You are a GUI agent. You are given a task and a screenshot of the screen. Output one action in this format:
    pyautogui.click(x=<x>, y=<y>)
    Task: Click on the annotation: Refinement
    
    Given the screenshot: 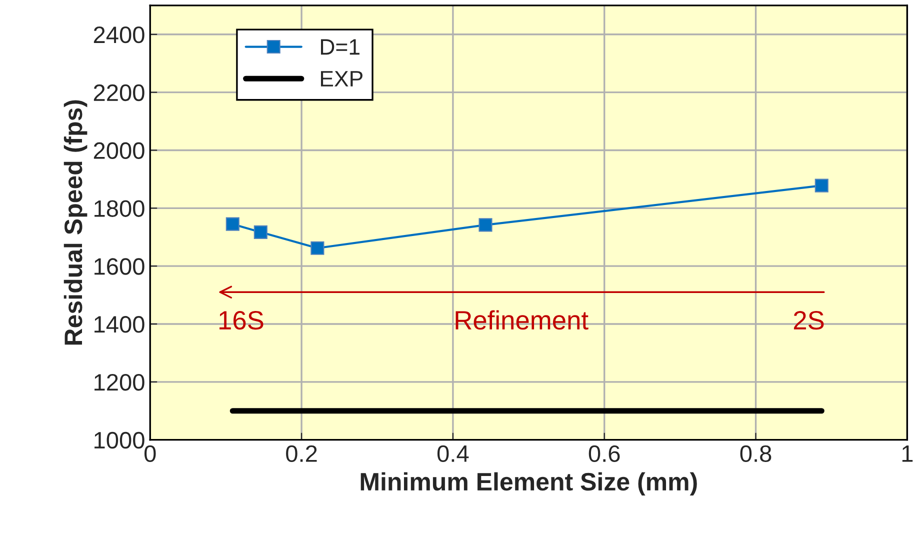 What is the action you would take?
    pyautogui.click(x=522, y=320)
    